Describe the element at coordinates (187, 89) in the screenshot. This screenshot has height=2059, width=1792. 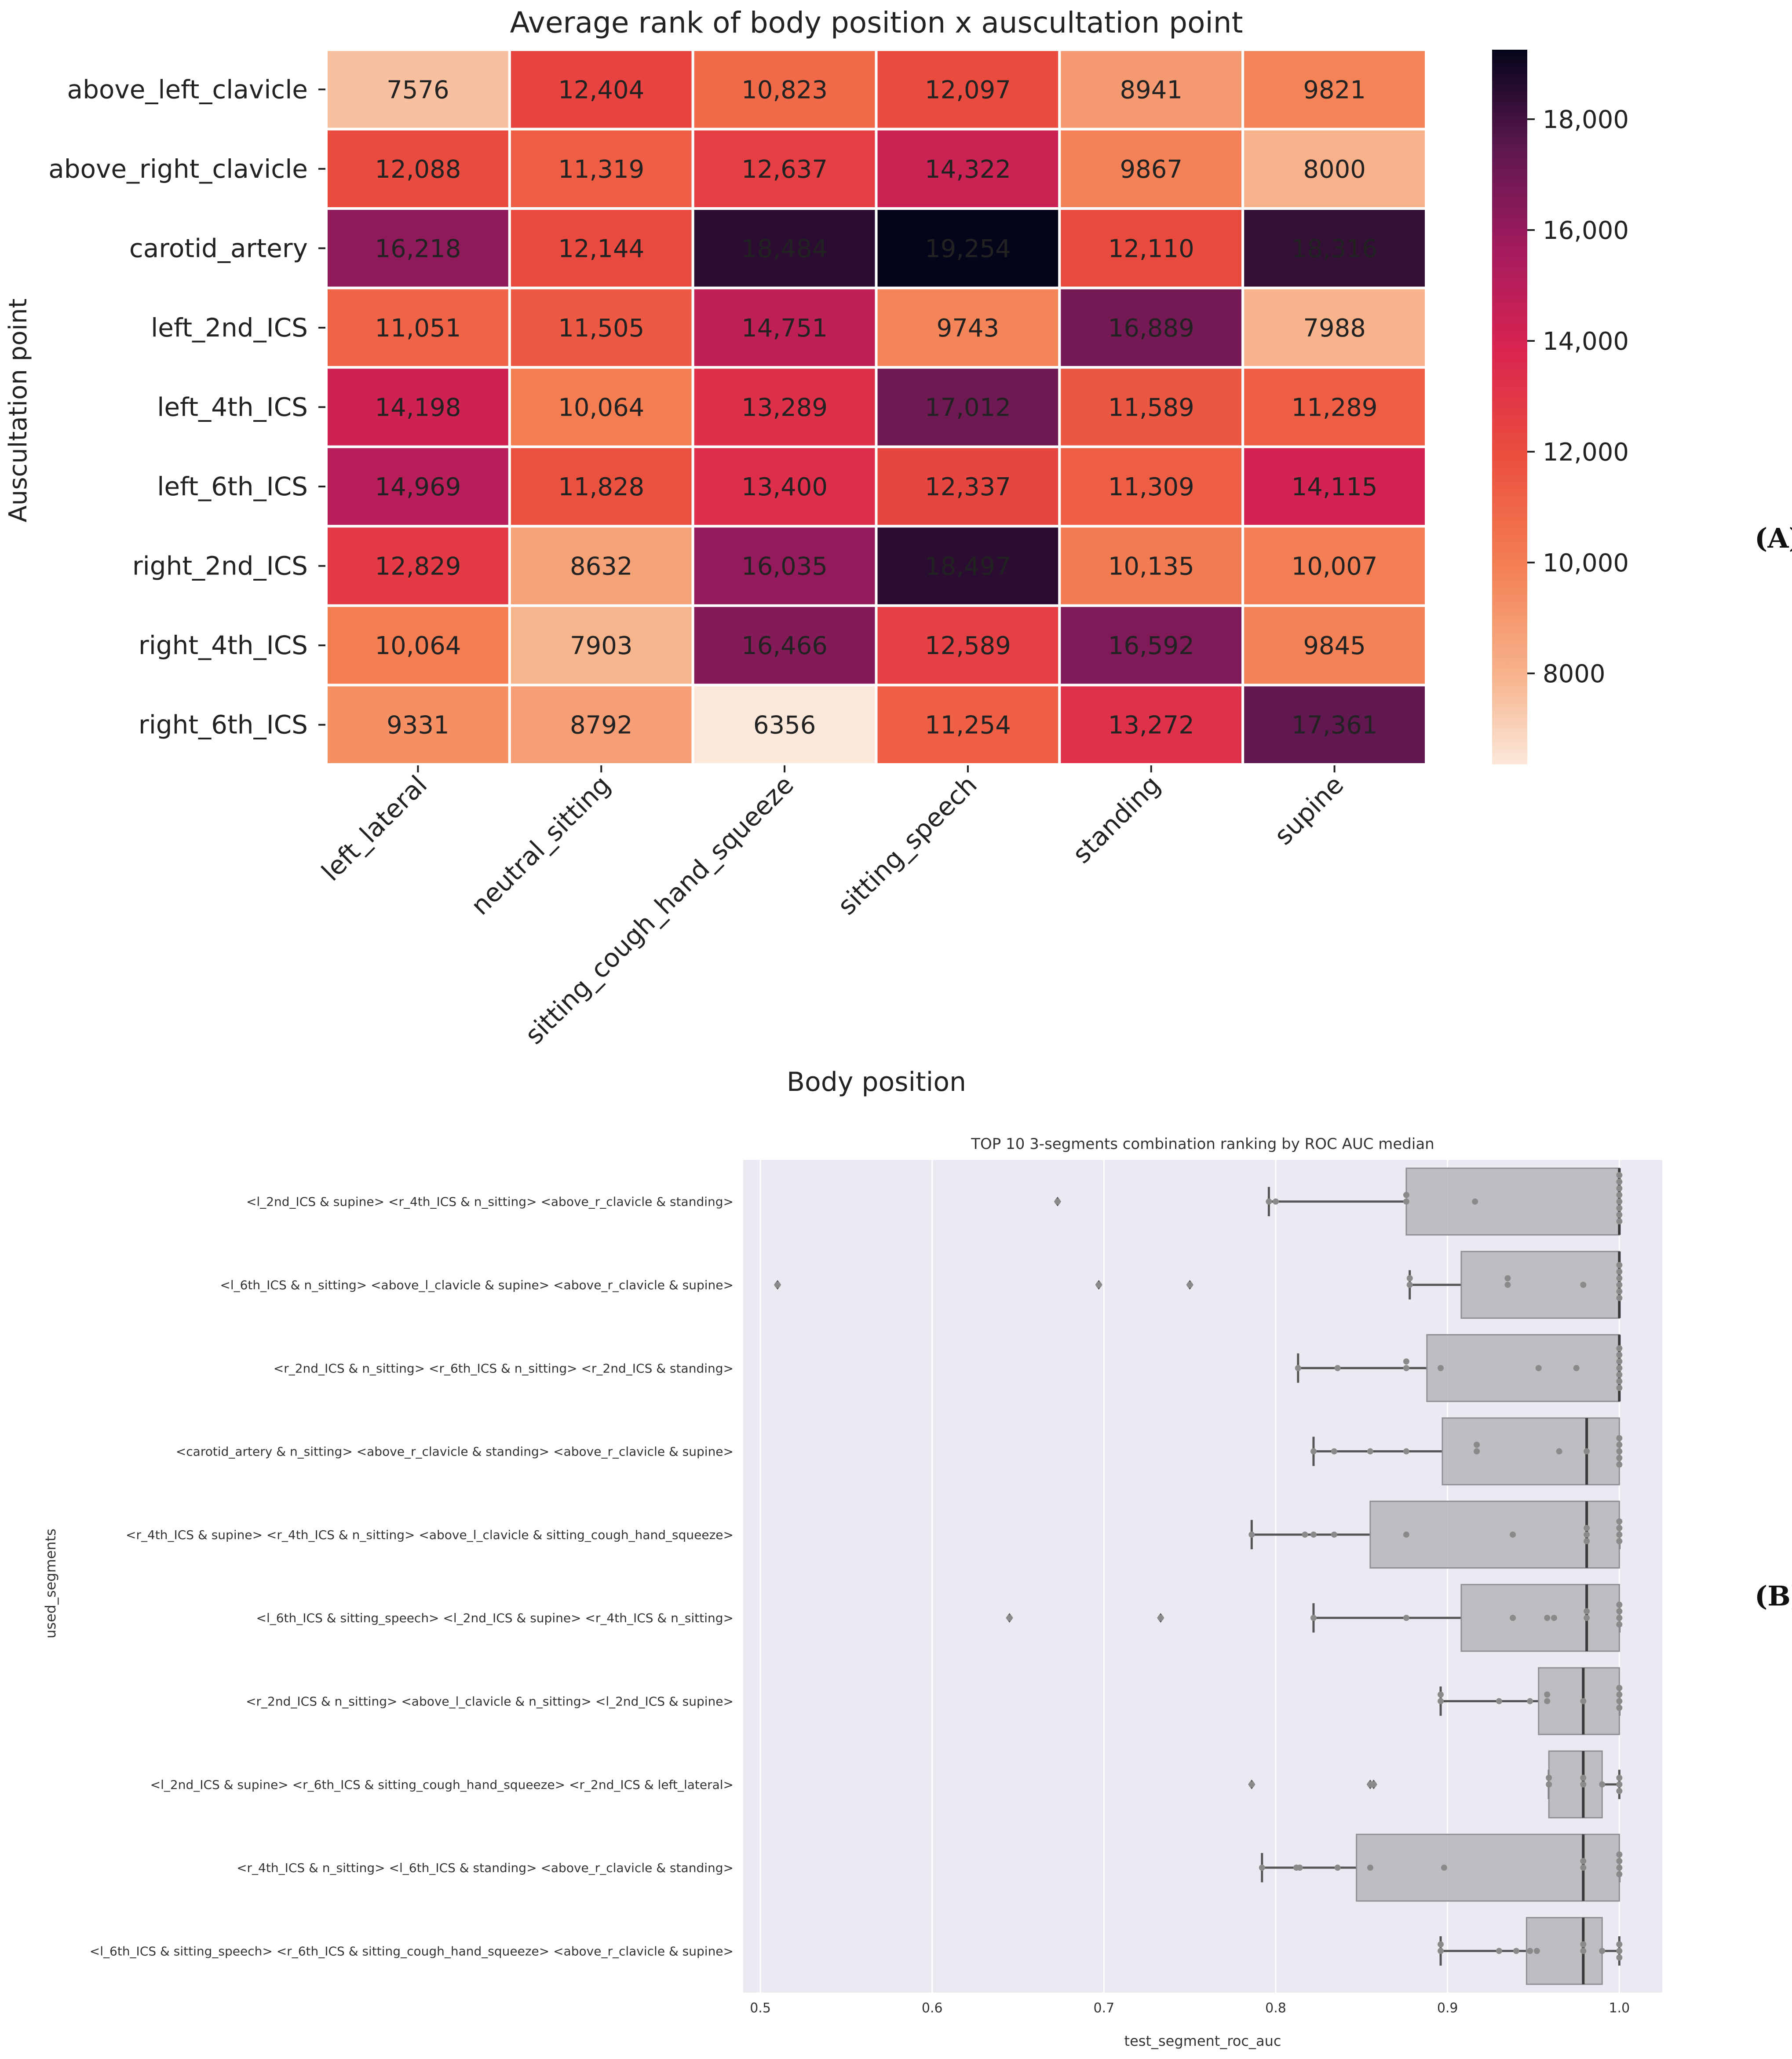
I see `heatmap-row-label: above_left_clavicle` at that location.